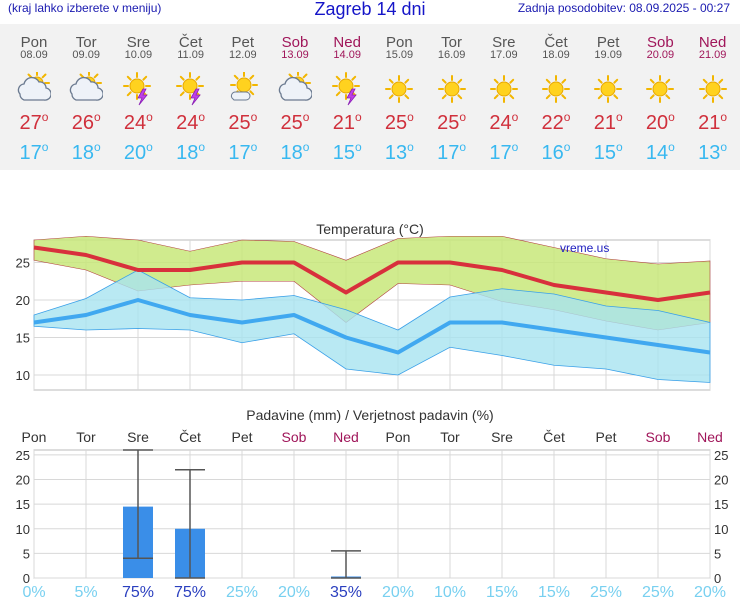  What do you see at coordinates (23, 480) in the screenshot?
I see `precipitation-y-tick-label-left: 20` at bounding box center [23, 480].